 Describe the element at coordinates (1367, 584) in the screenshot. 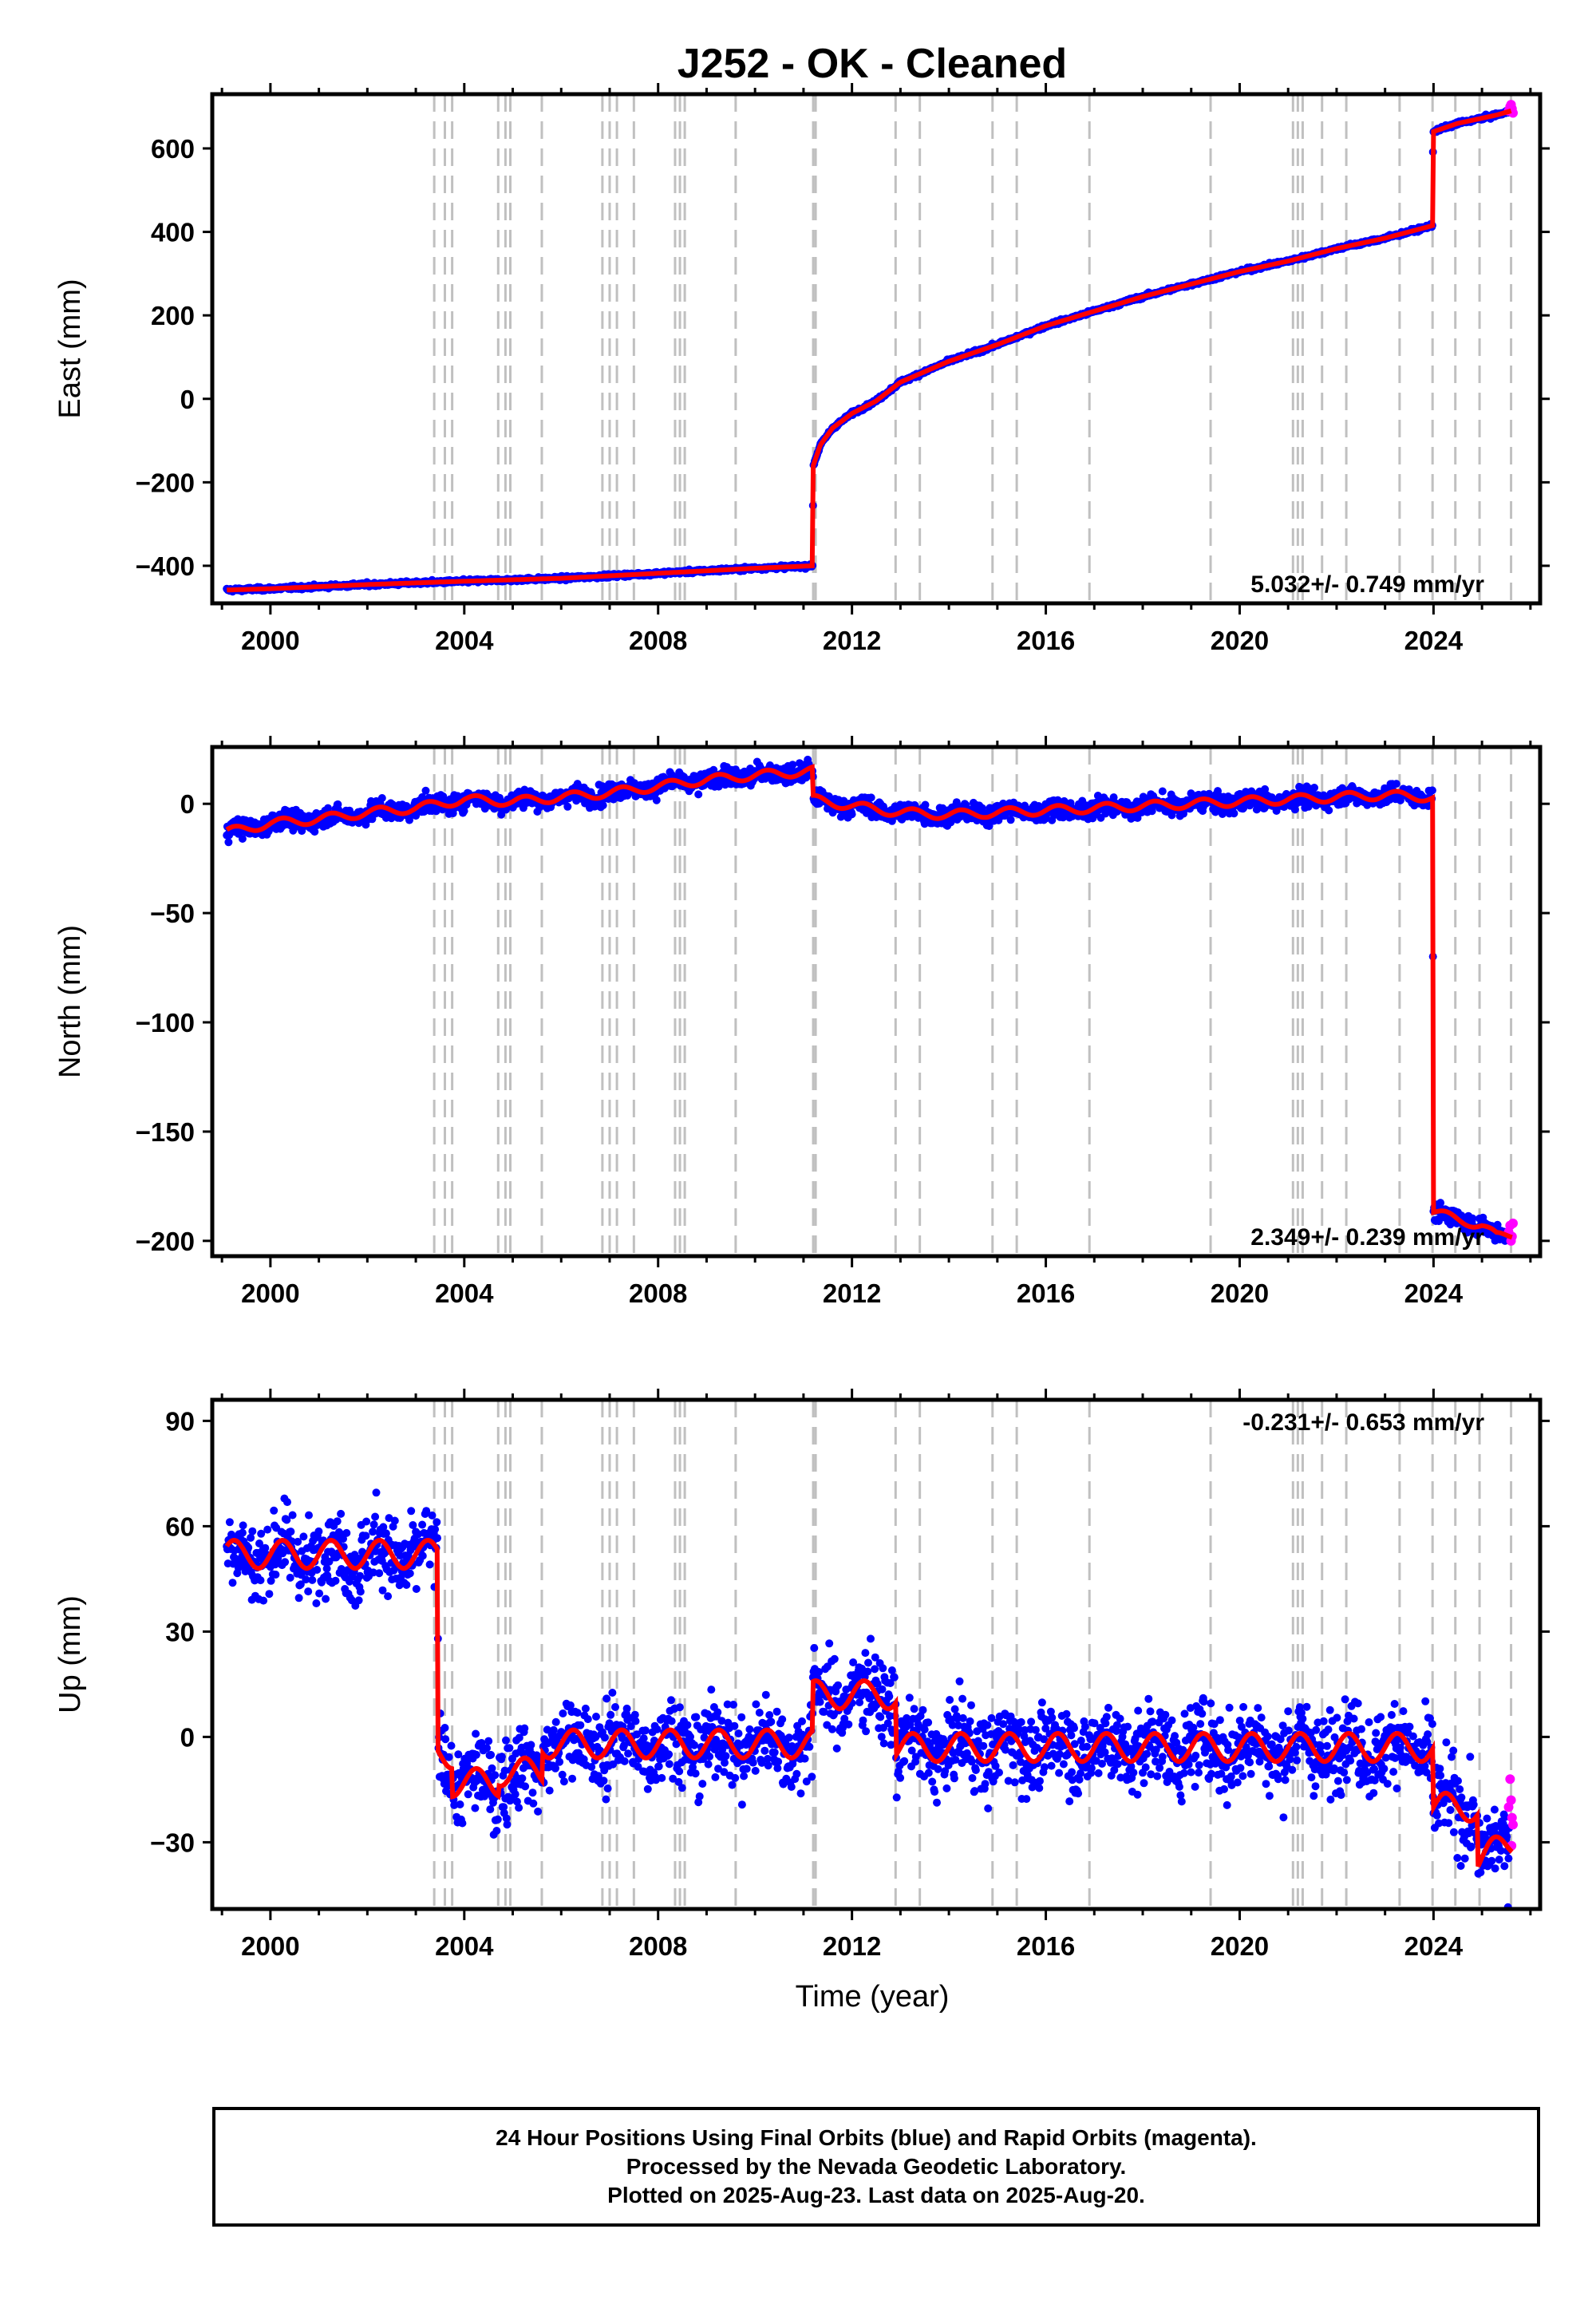

I see `rate-label: 5.032+/- 0.749 mm/yr` at that location.